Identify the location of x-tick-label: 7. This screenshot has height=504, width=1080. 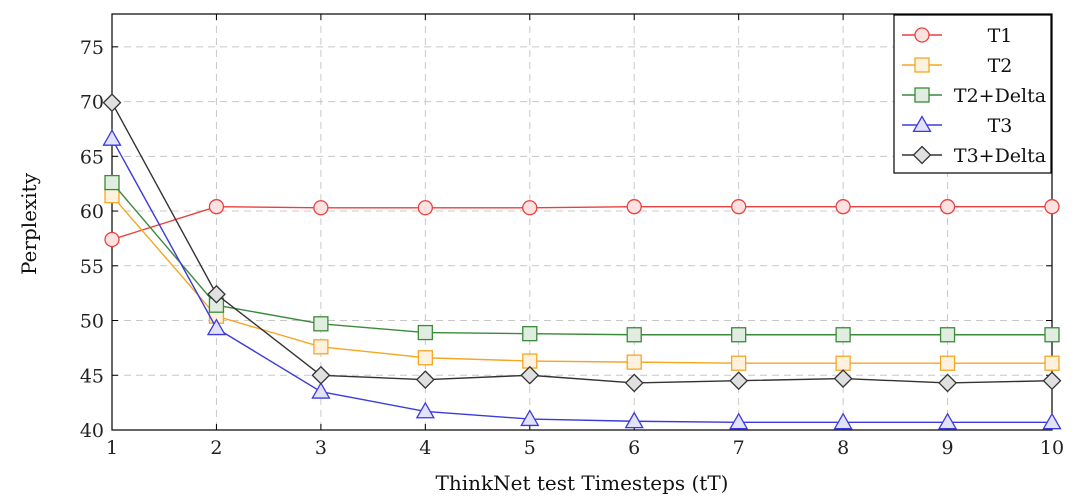
(739, 448).